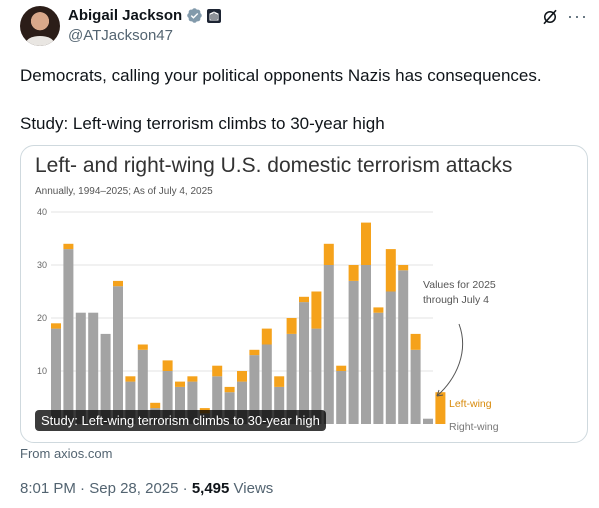 The height and width of the screenshot is (508, 599). Describe the element at coordinates (134, 488) in the screenshot. I see `tweet-date: Sep 28, 2025` at that location.